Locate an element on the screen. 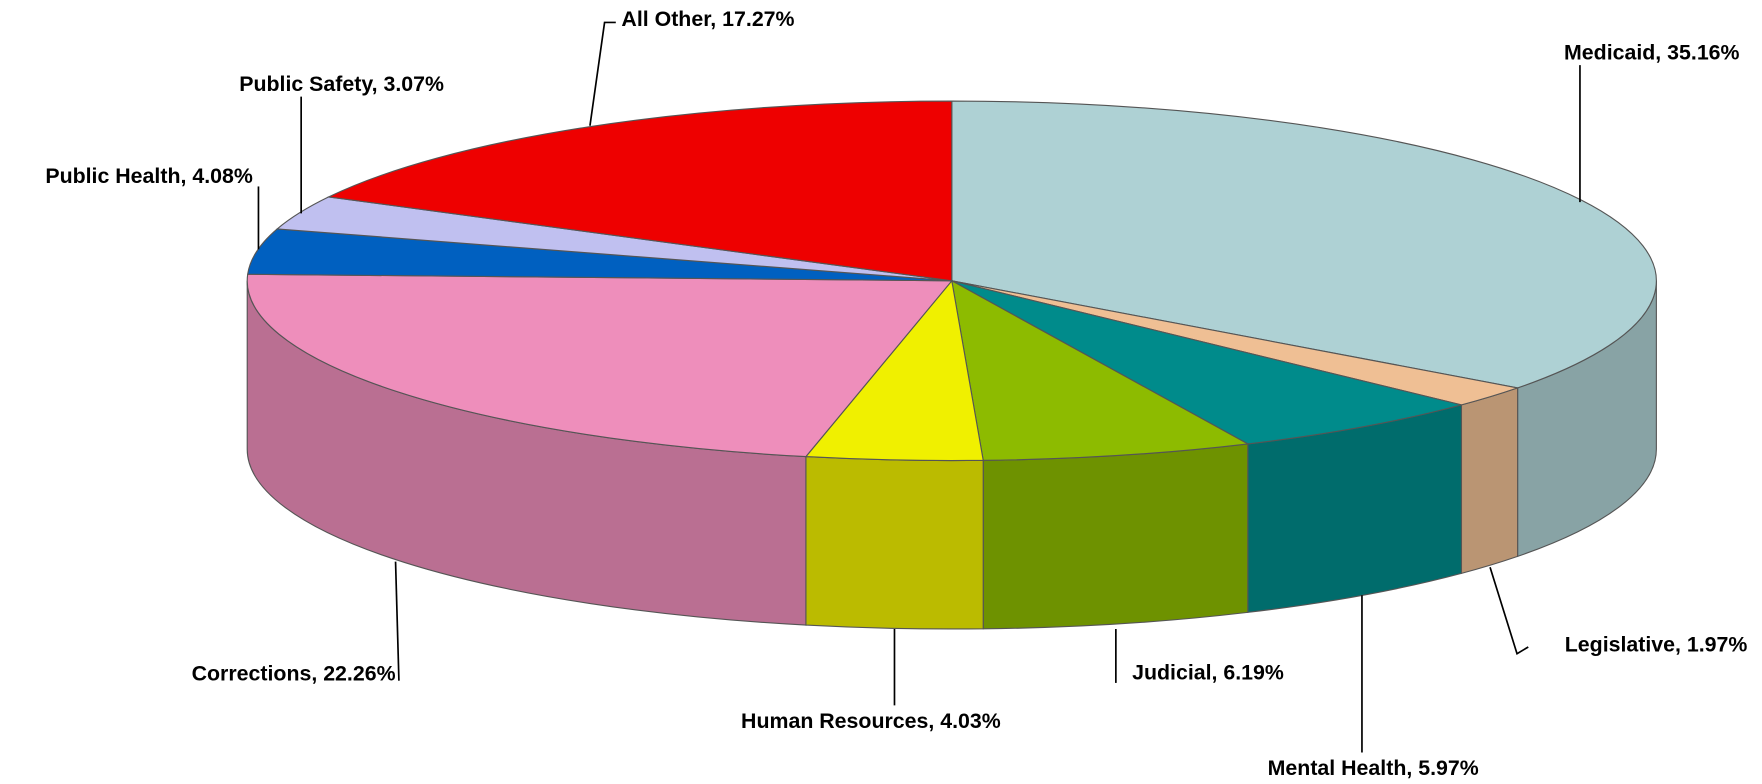 This screenshot has width=1762, height=784. data-label: All Other, 17.27% is located at coordinates (707, 19).